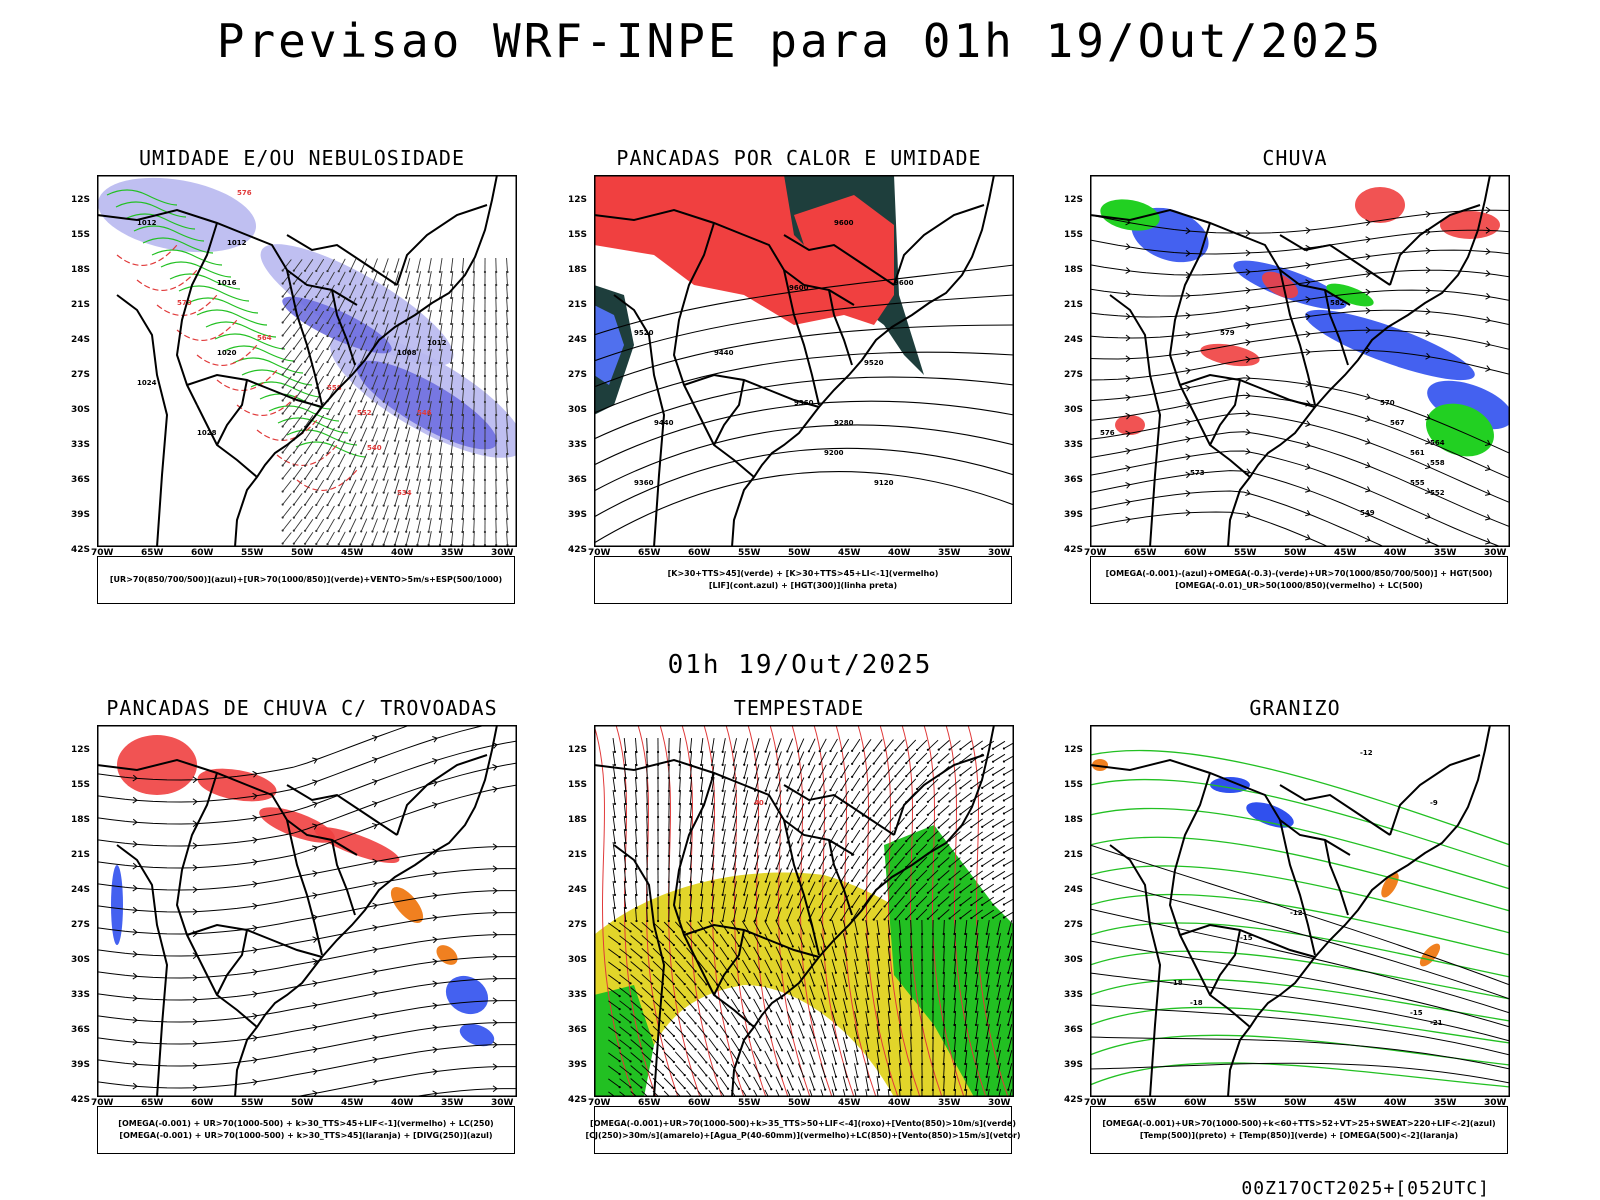 The width and height of the screenshot is (1600, 1200). Describe the element at coordinates (364, 413) in the screenshot. I see `contour-label: 552` at that location.